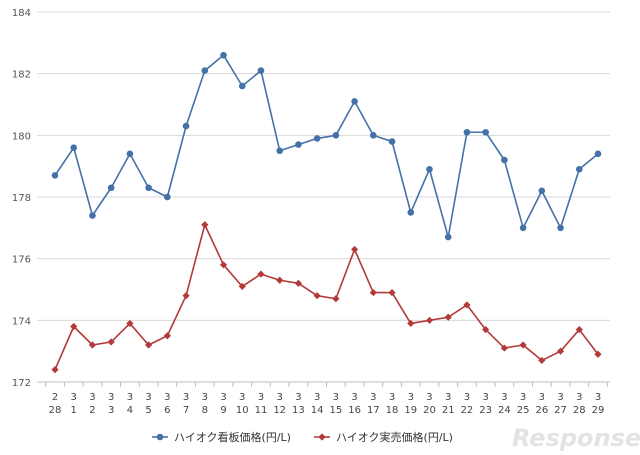 This screenshot has width=640, height=455. What do you see at coordinates (467, 410) in the screenshot?
I see `x-tick-label-day: 22` at bounding box center [467, 410].